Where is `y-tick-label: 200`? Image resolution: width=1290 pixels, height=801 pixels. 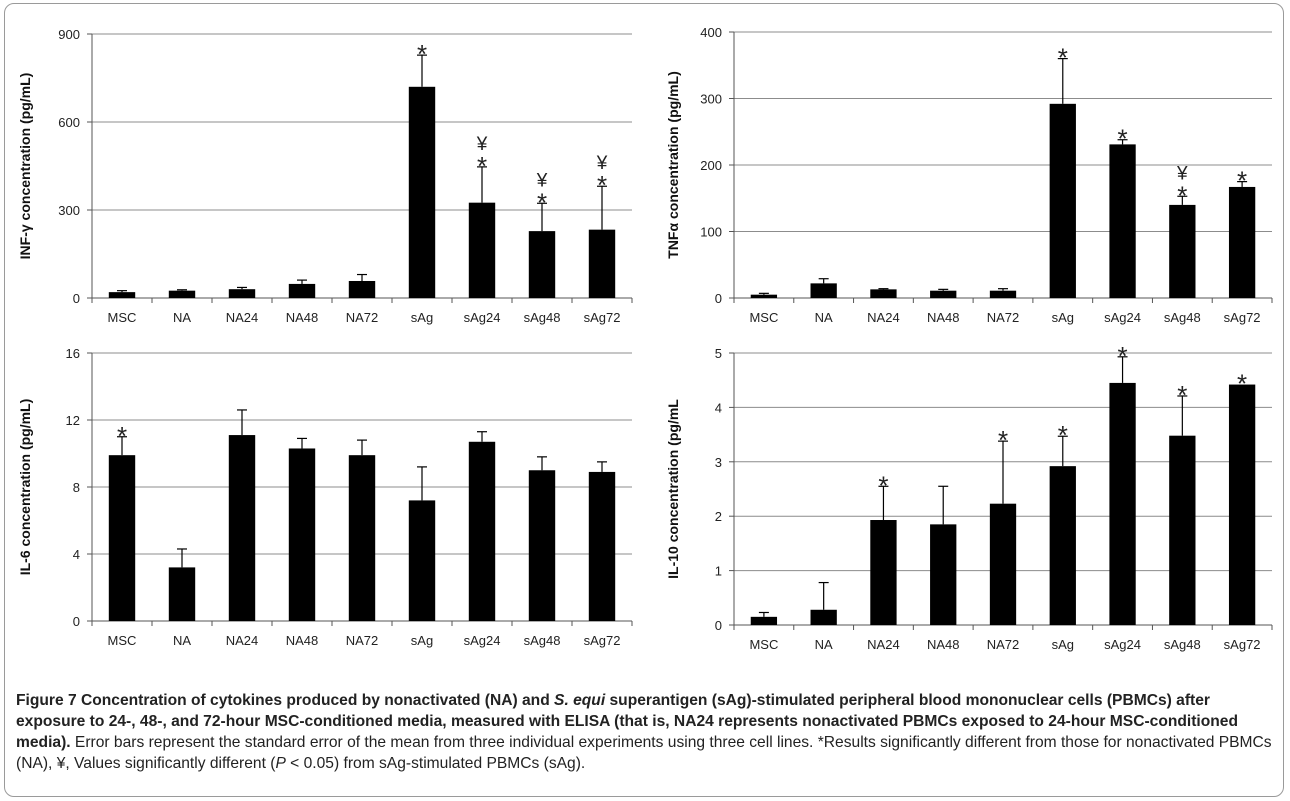
y-tick-label: 200 is located at coordinates (711, 165).